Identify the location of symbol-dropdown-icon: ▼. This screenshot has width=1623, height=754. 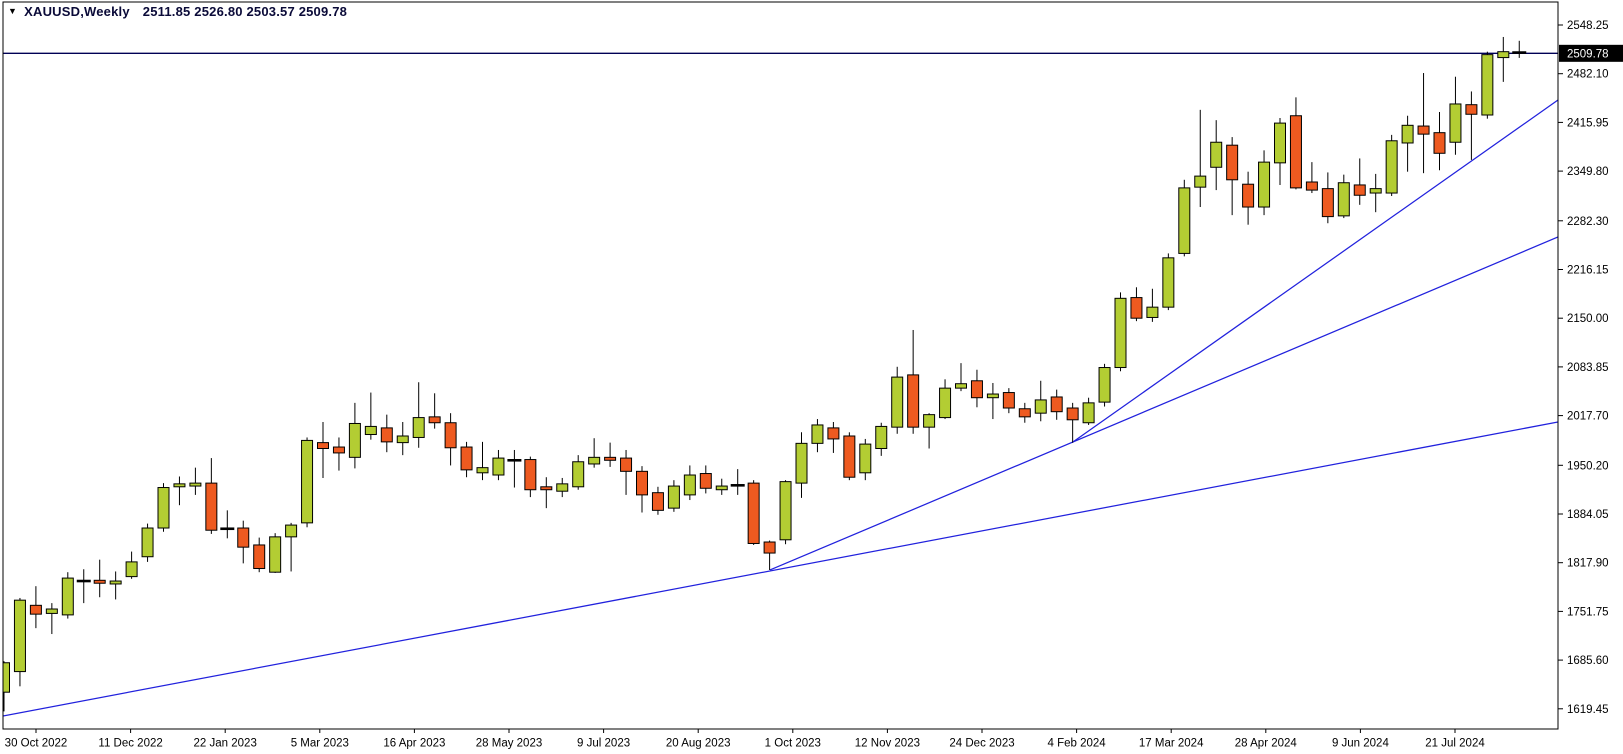
(13, 10).